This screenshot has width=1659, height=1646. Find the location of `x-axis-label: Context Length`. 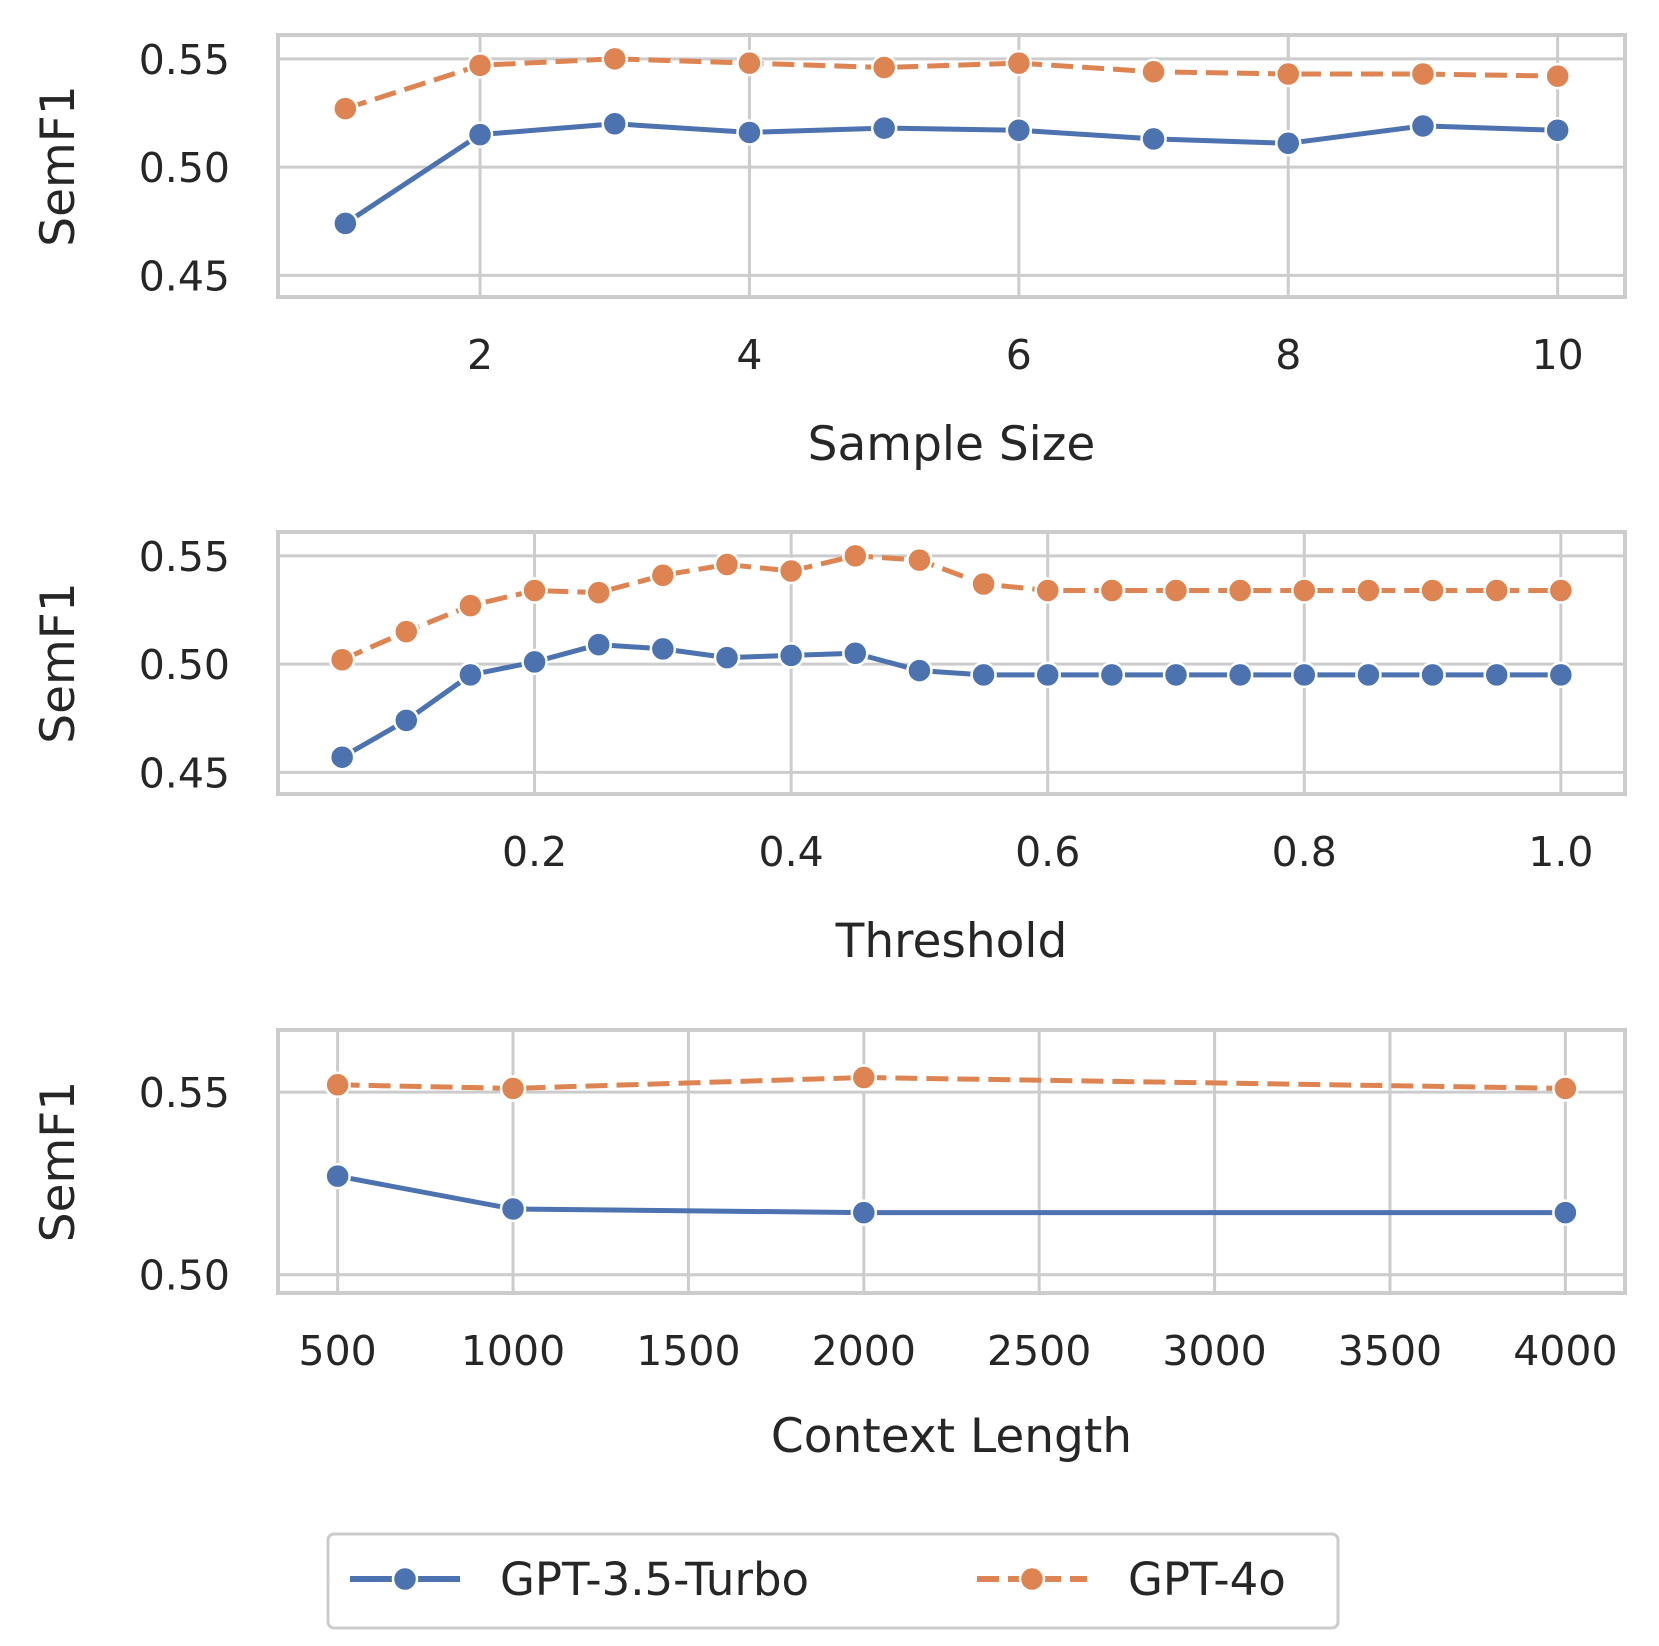

x-axis-label: Context Length is located at coordinates (951, 1436).